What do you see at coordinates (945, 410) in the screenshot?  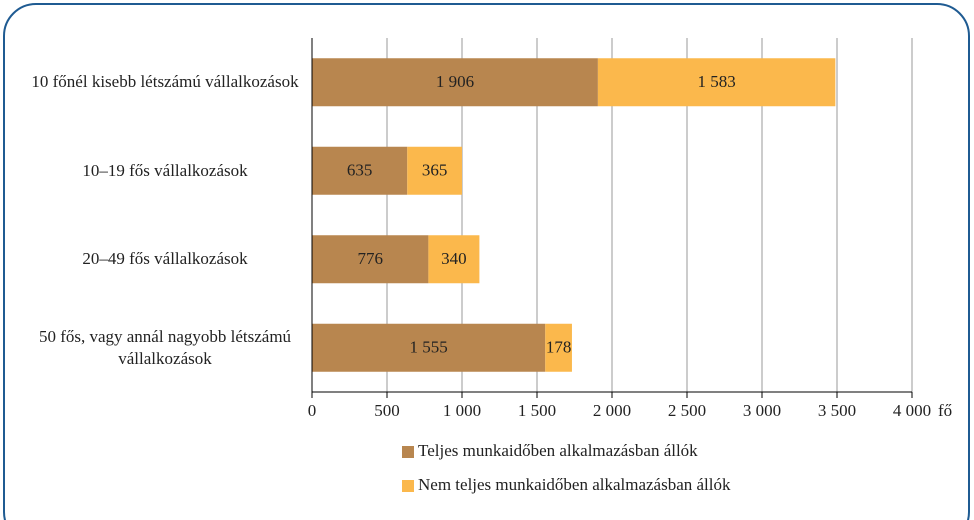 I see `x-unit: fő` at bounding box center [945, 410].